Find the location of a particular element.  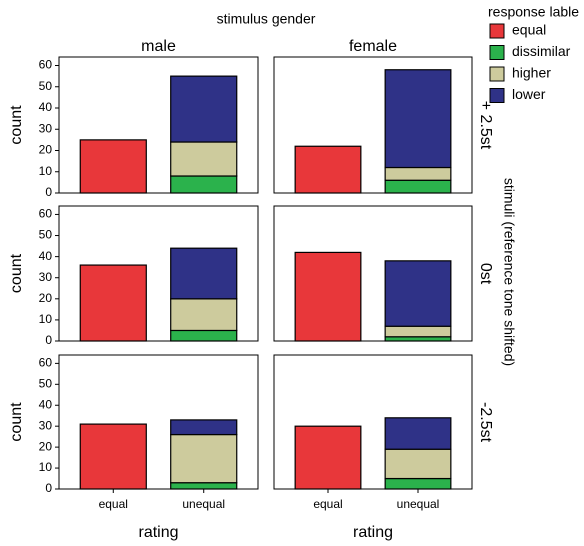

col-title: stimulus gender is located at coordinates (266, 19).